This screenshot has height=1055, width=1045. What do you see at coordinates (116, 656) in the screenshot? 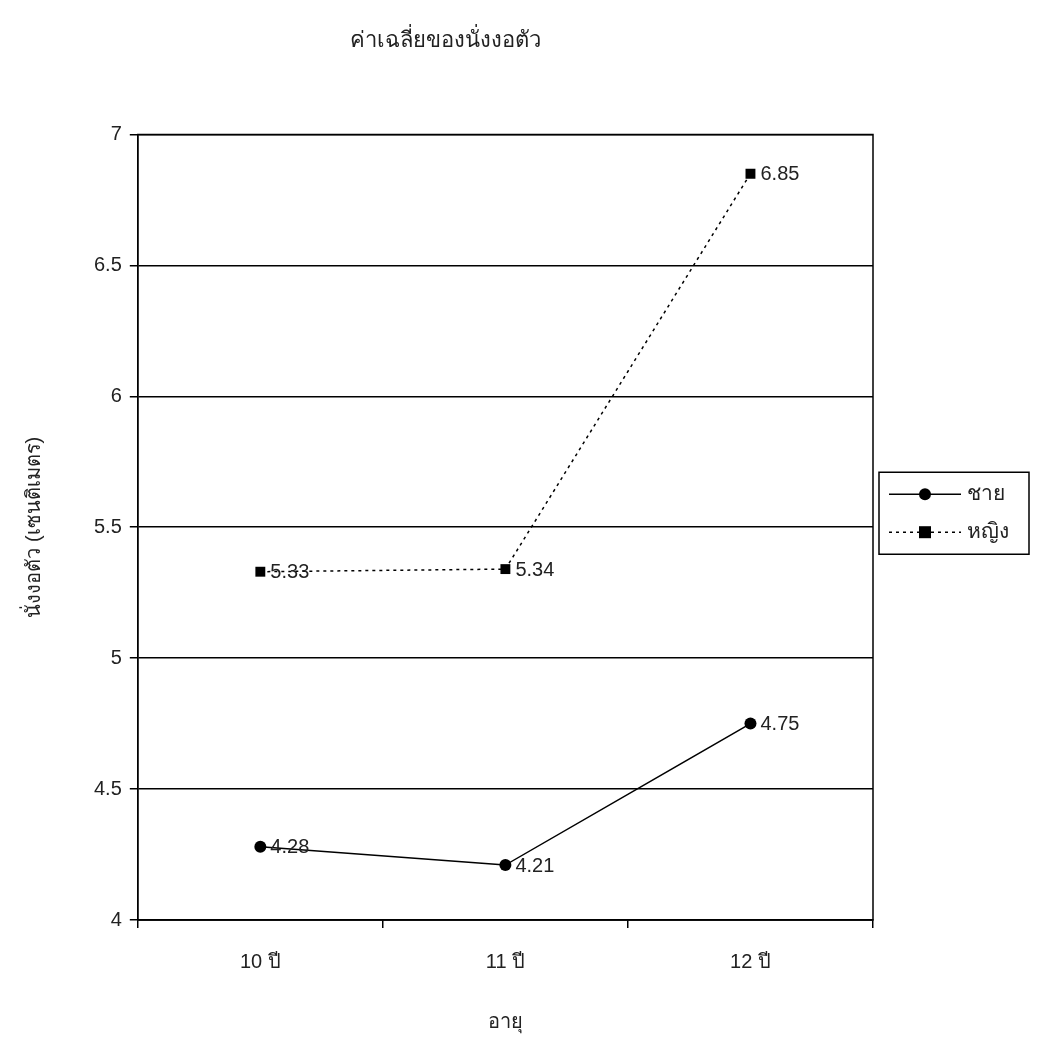
I see `y-tick-label: 5` at bounding box center [116, 656].